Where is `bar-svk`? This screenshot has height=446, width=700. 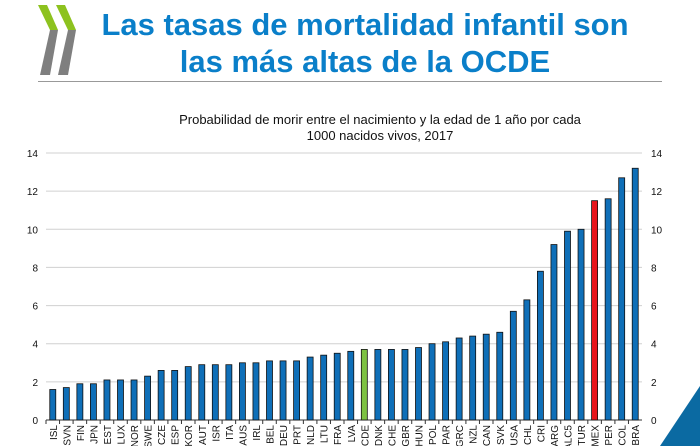 bar-svk is located at coordinates (500, 376).